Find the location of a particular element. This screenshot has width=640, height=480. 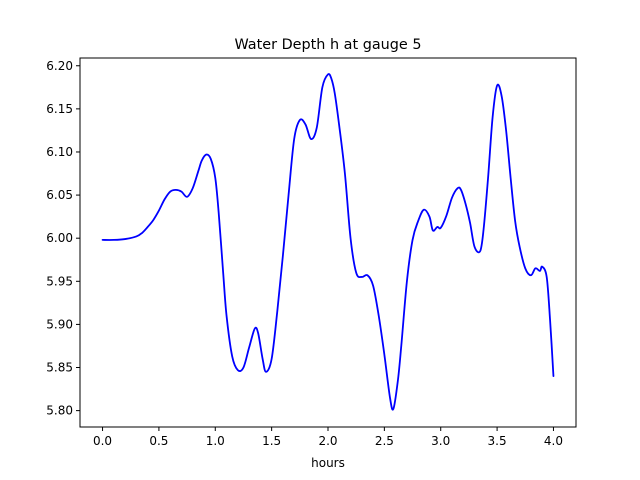

y-tick-label: 5.80 is located at coordinates (59, 411).